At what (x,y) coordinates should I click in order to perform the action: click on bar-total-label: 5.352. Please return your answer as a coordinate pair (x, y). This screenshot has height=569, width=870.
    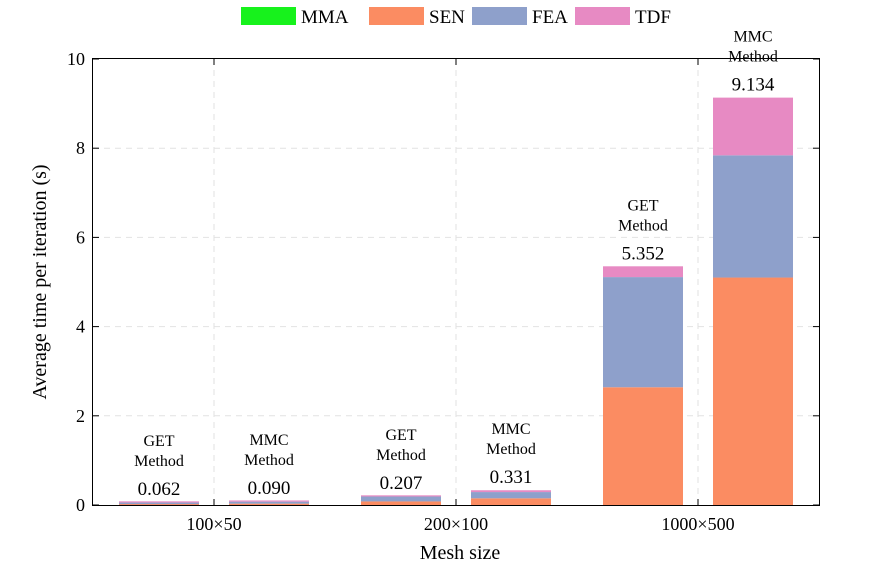
    Looking at the image, I should click on (643, 253).